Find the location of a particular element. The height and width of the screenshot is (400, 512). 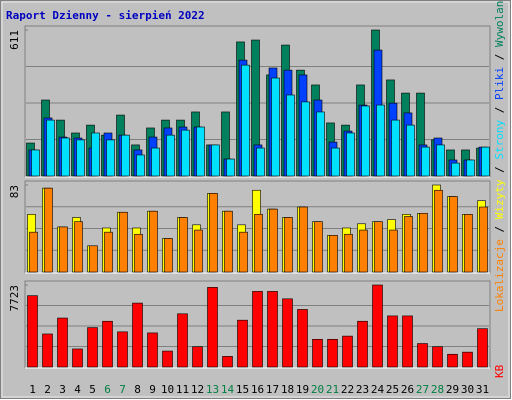

x-tick-label: 11 is located at coordinates (182, 389).